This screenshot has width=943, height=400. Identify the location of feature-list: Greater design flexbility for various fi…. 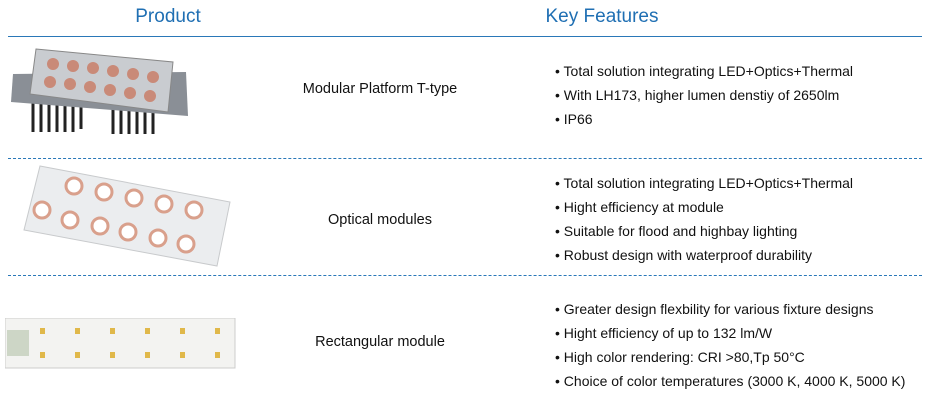
(730, 345).